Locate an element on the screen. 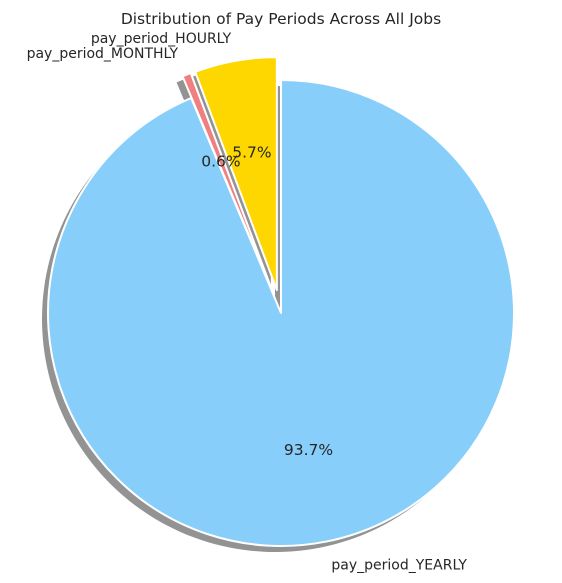  slice-percent-pay-period-hourly: 5.7% is located at coordinates (251, 153).